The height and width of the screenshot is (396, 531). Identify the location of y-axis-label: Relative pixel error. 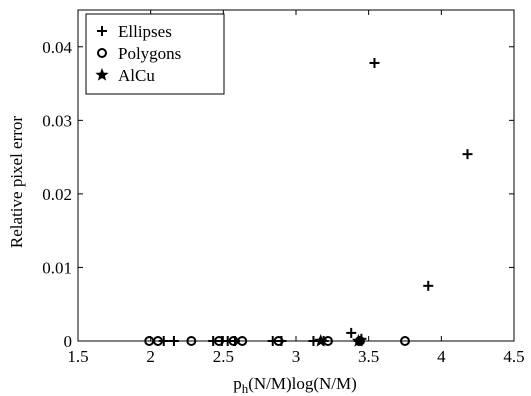
(16, 182).